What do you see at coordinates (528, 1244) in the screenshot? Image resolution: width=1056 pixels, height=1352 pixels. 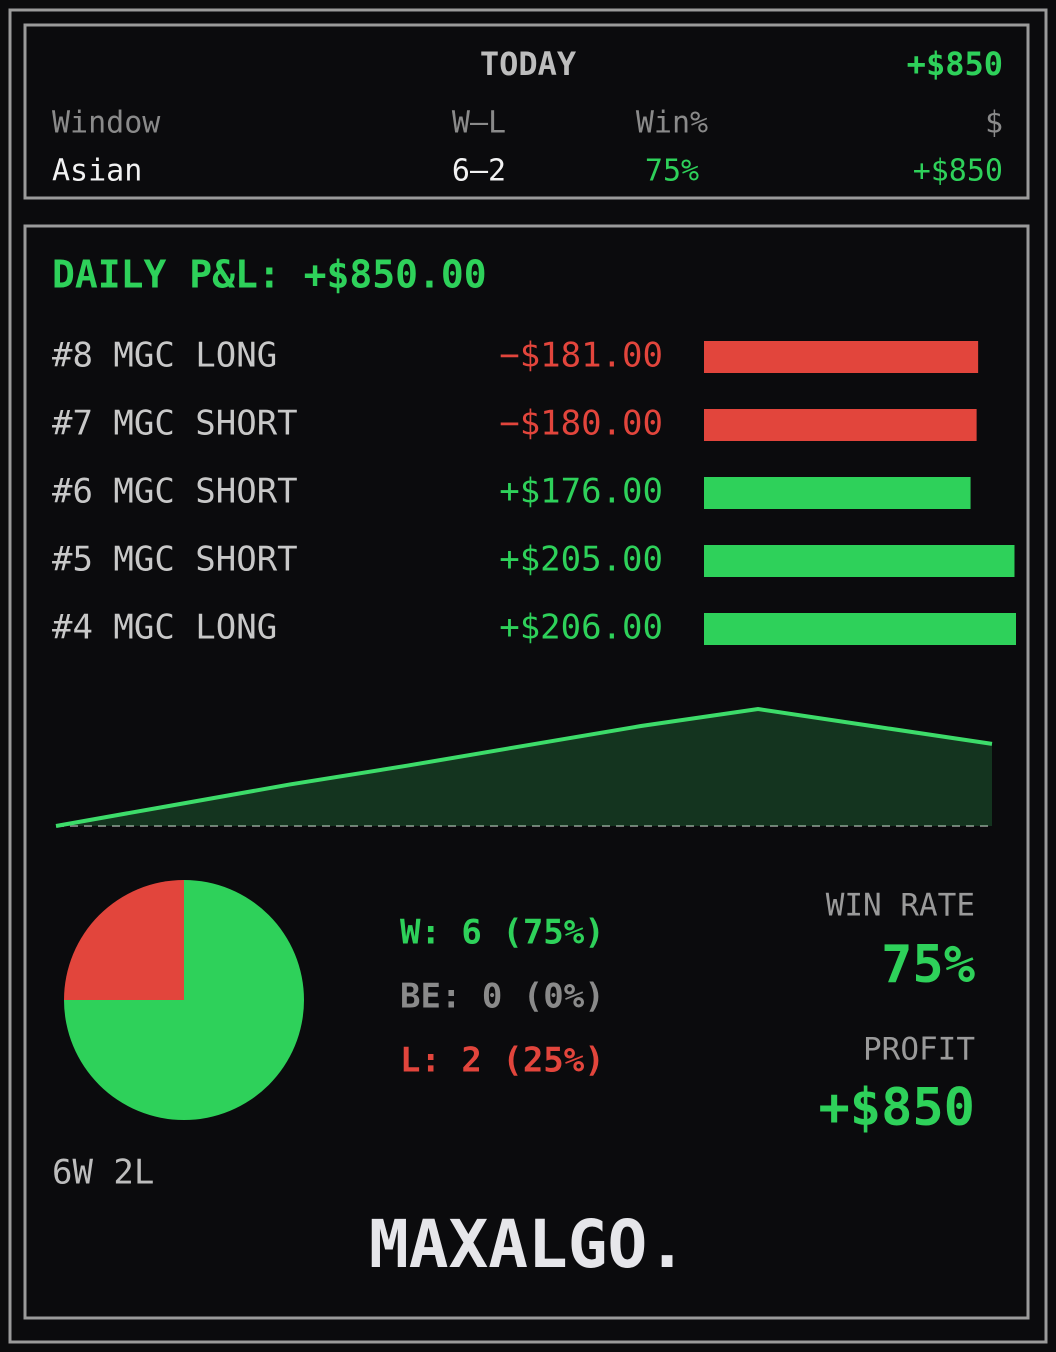 I see `brand: MAXALGO.` at bounding box center [528, 1244].